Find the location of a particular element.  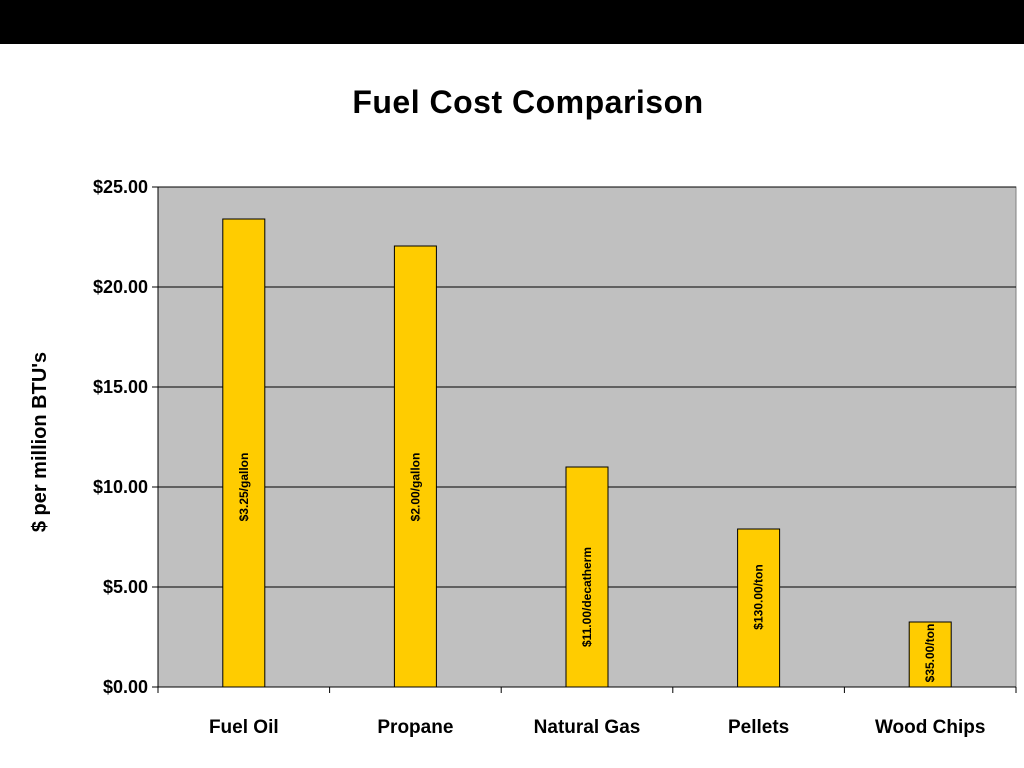

bar-data-label: $130.00/ton is located at coordinates (759, 596).